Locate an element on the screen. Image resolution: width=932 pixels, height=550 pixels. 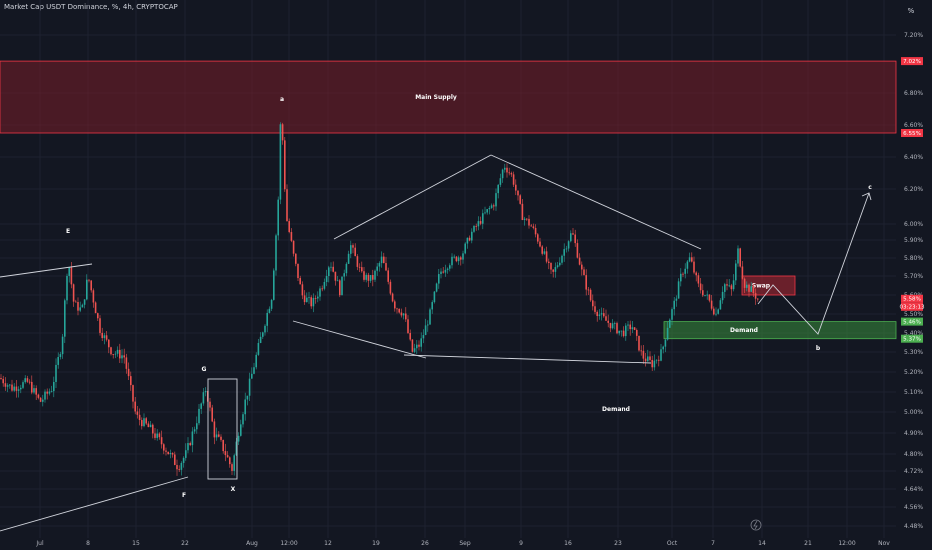
x-tick-label: 12:00 is located at coordinates (846, 543).